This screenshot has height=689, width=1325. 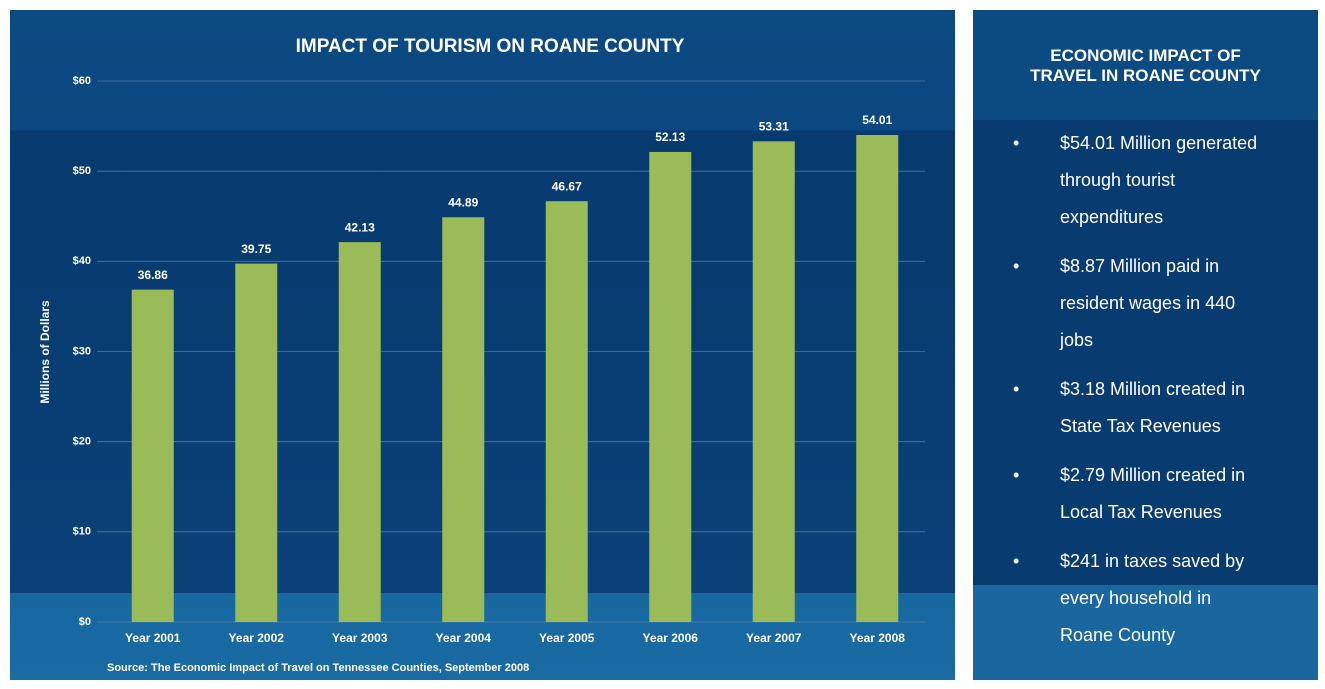 What do you see at coordinates (1112, 217) in the screenshot?
I see `bullet-line: expenditures` at bounding box center [1112, 217].